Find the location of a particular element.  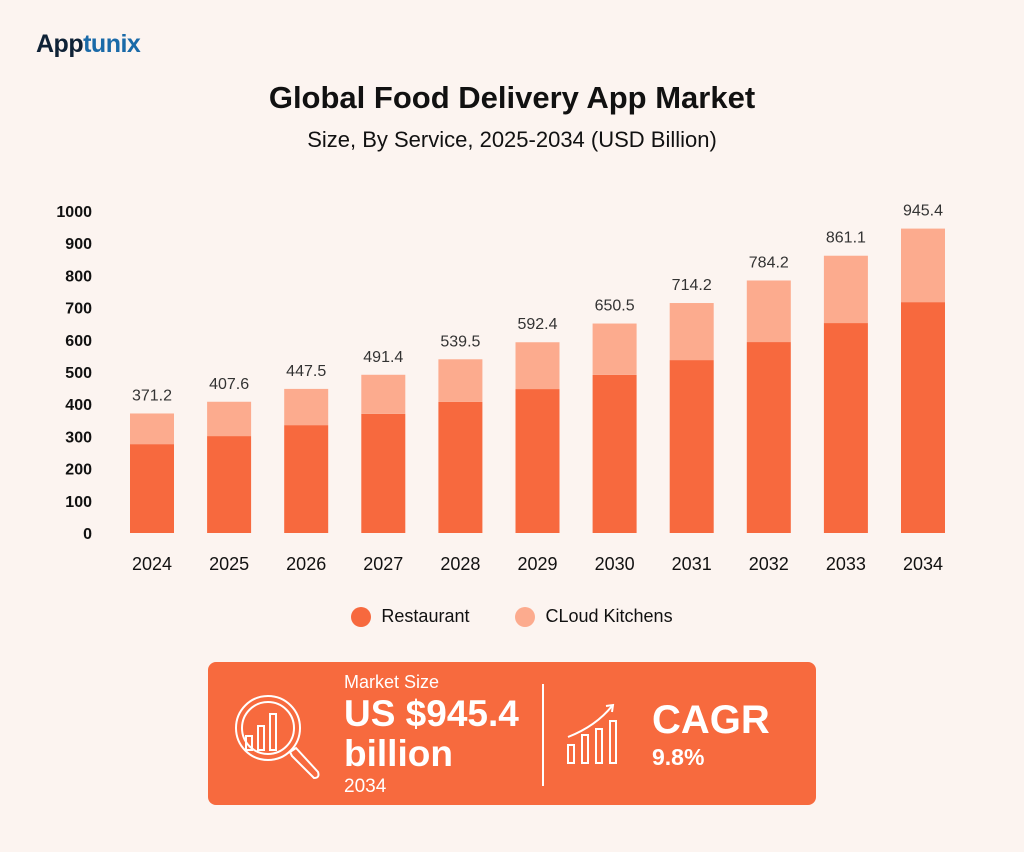

total-label: 784.2 is located at coordinates (769, 262).